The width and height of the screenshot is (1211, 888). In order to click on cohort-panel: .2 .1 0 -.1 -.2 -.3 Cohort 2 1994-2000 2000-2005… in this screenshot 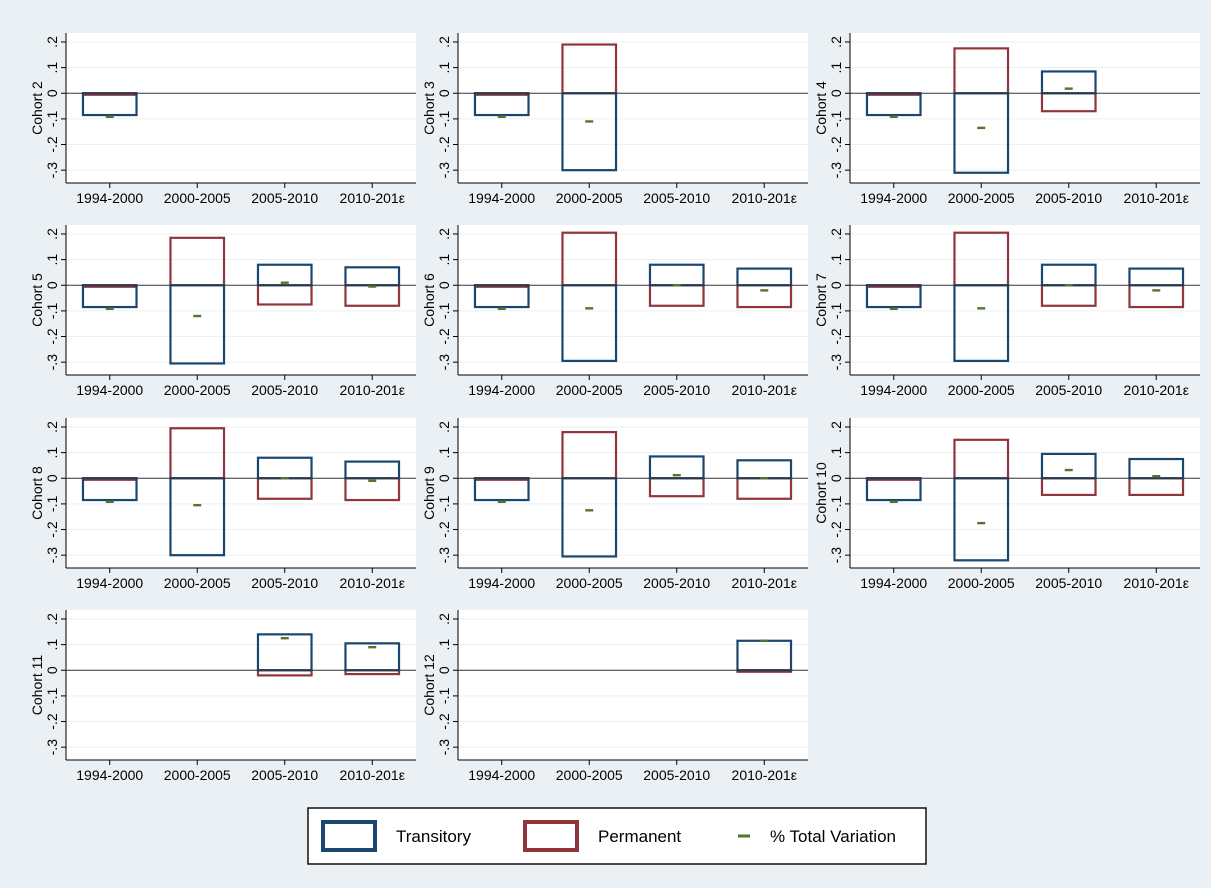, I will do `click(222, 119)`.